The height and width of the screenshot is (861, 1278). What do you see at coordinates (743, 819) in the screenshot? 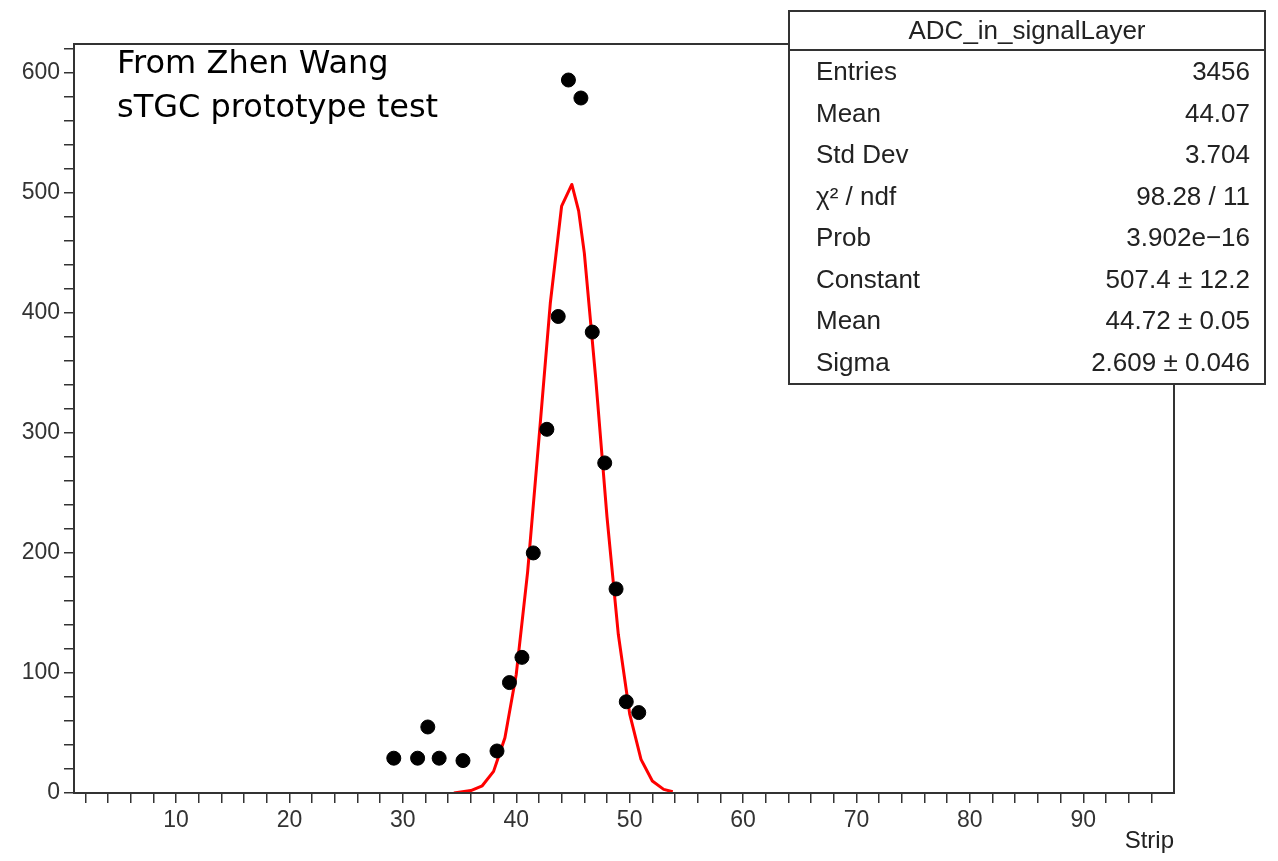
I see `x-tick-label: 60` at bounding box center [743, 819].